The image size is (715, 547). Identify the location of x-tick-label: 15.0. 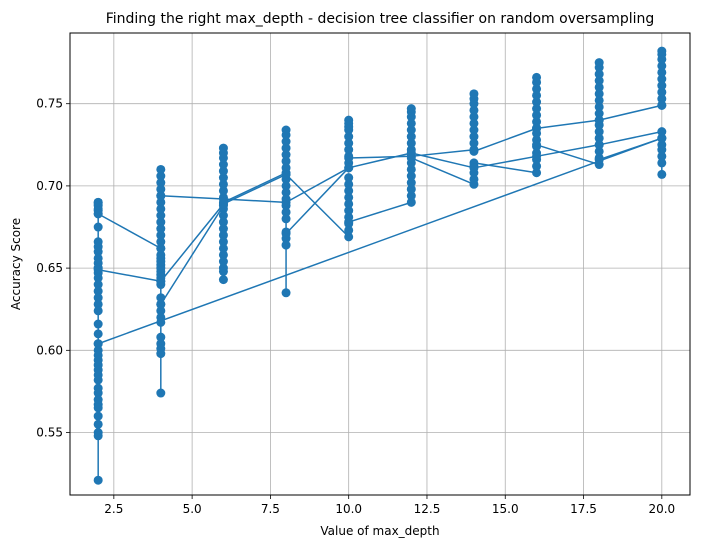
(505, 509).